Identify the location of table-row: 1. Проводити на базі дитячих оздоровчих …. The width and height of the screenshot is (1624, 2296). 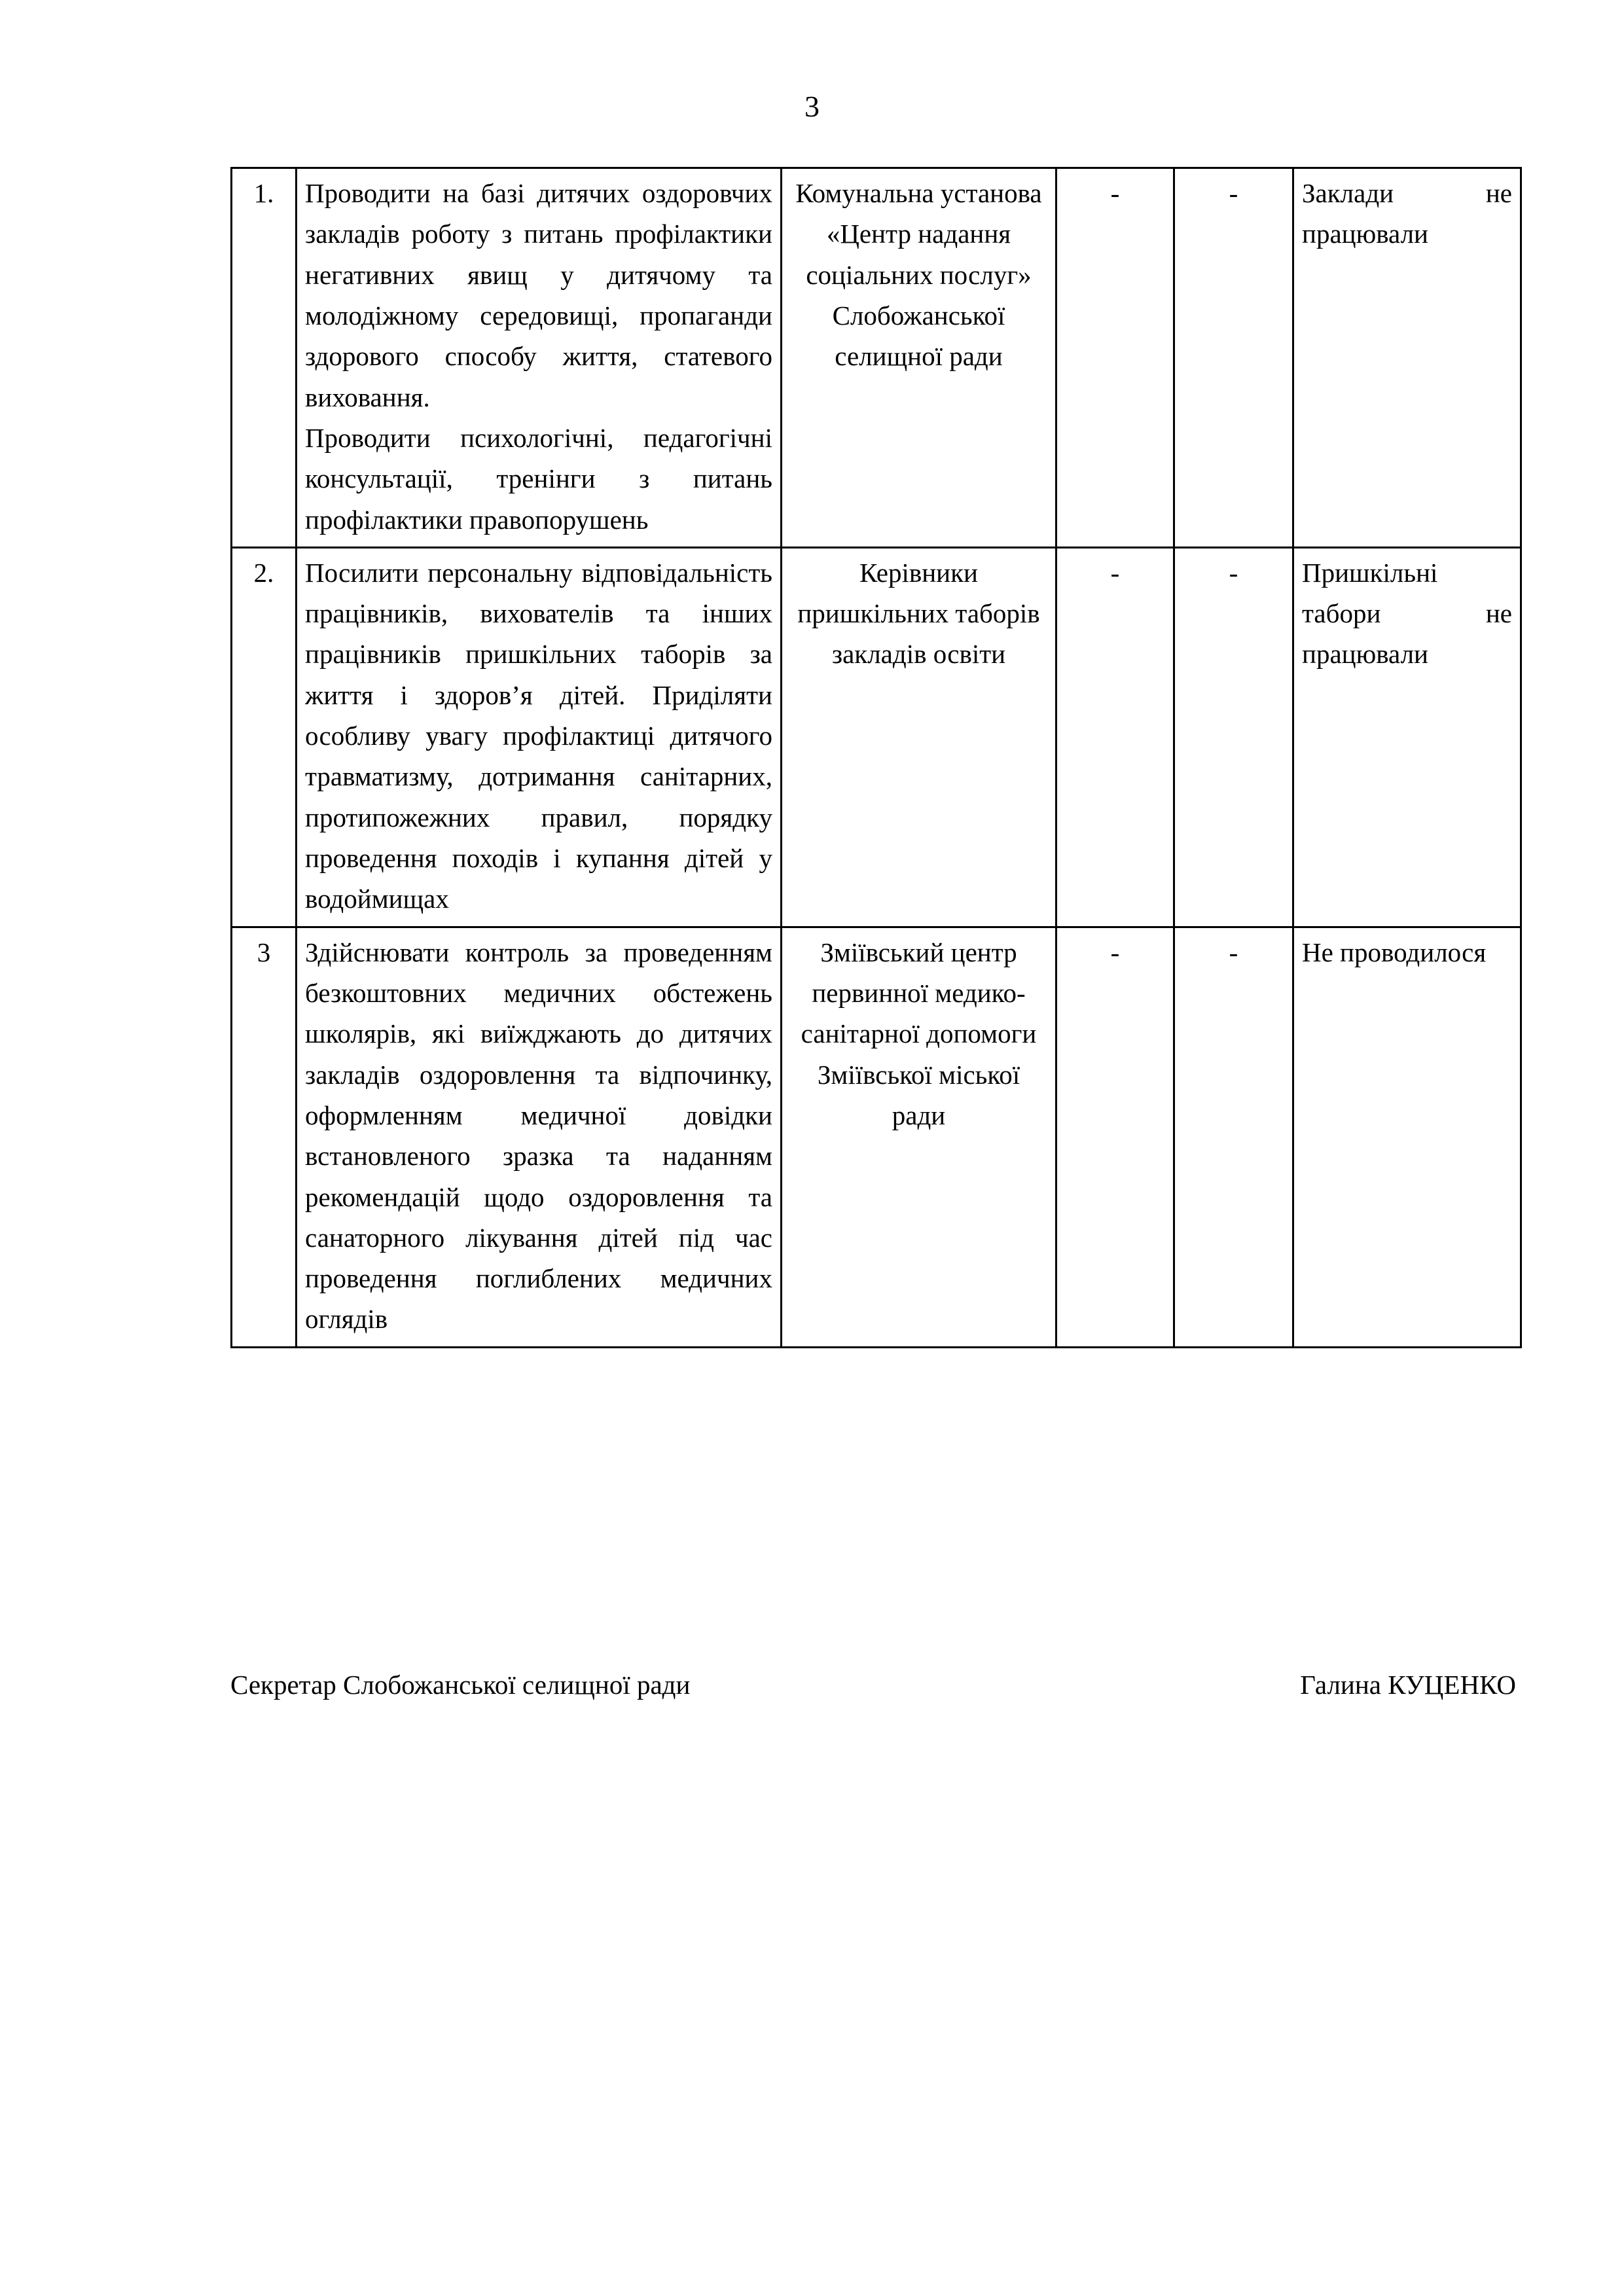
(876, 357).